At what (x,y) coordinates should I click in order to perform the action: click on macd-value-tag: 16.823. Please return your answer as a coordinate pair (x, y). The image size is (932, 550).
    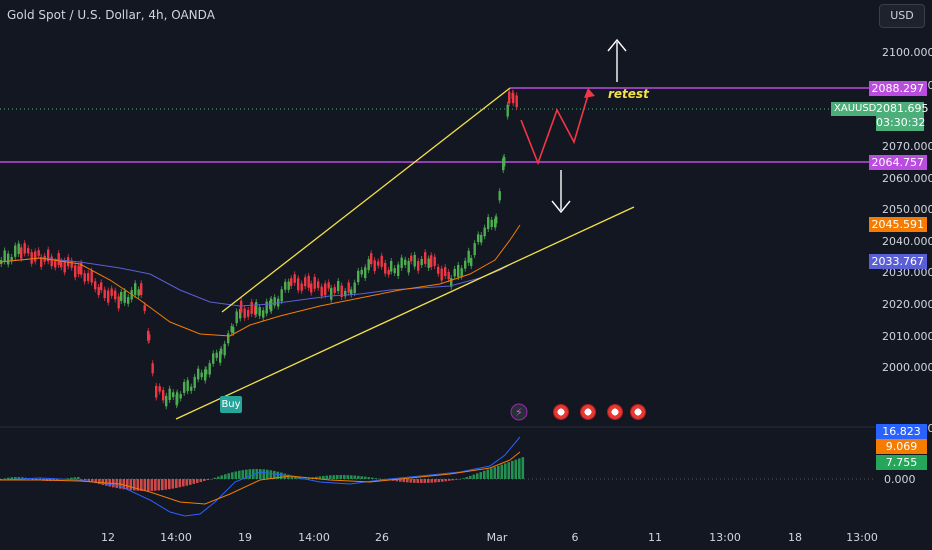
    Looking at the image, I should click on (901, 431).